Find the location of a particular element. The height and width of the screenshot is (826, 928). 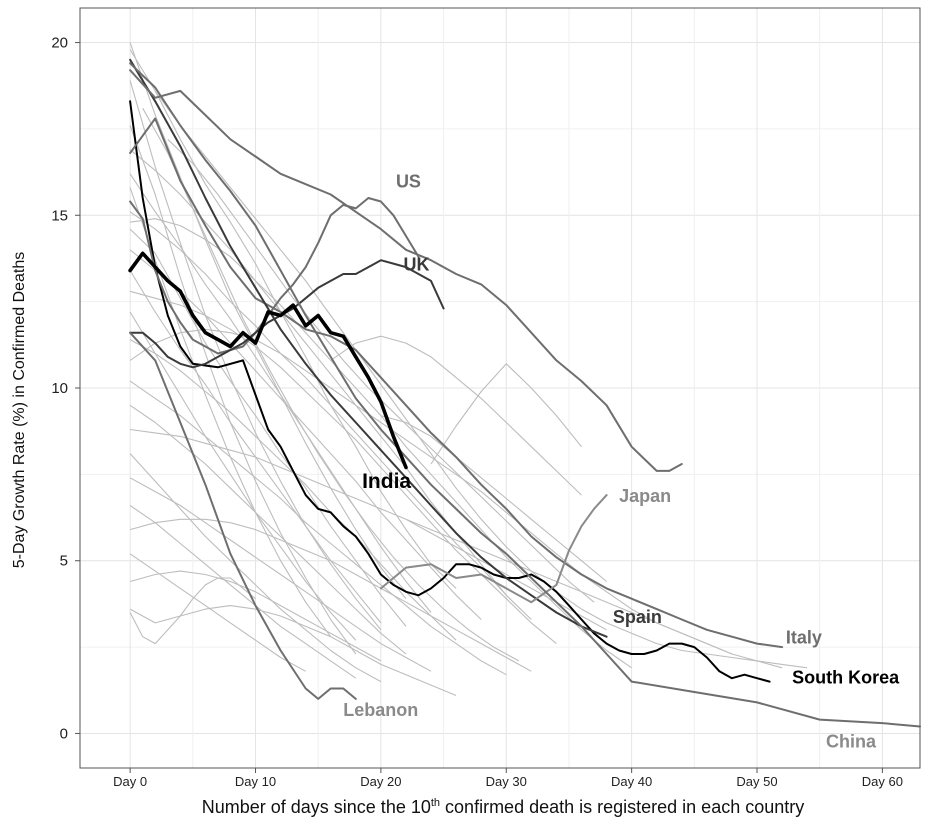

series-line-us is located at coordinates (274, 276).